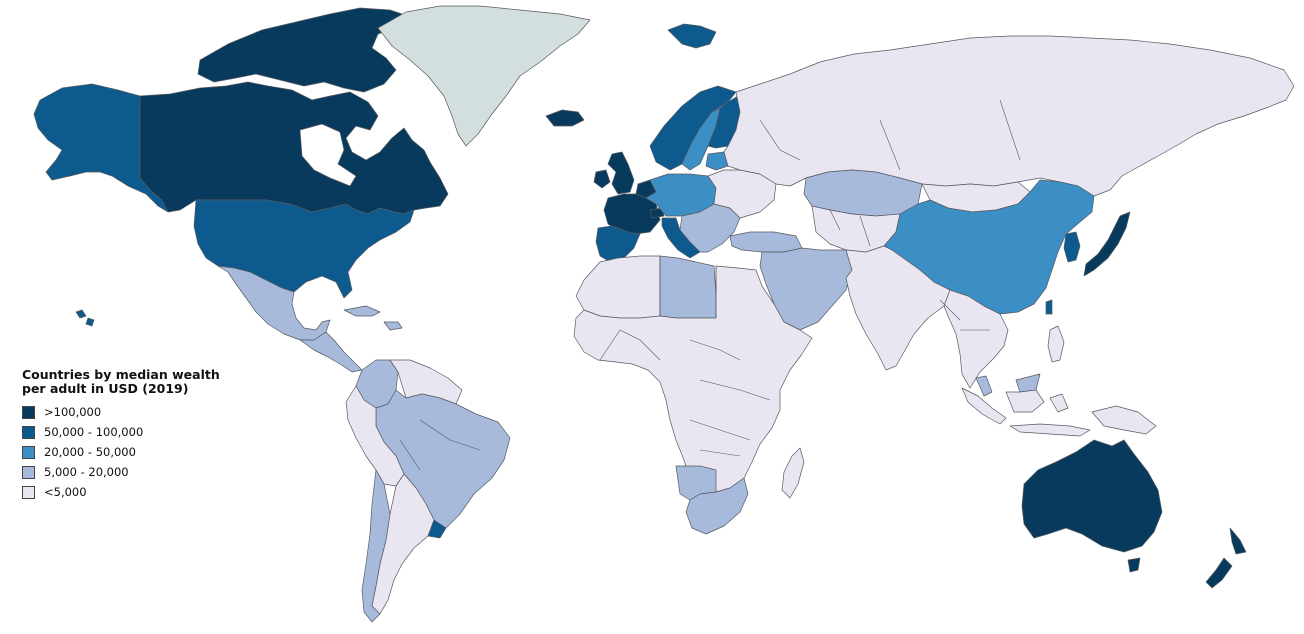 The height and width of the screenshot is (634, 1304). Describe the element at coordinates (94, 432) in the screenshot. I see `legend-label: 50,000 - 100,000` at that location.